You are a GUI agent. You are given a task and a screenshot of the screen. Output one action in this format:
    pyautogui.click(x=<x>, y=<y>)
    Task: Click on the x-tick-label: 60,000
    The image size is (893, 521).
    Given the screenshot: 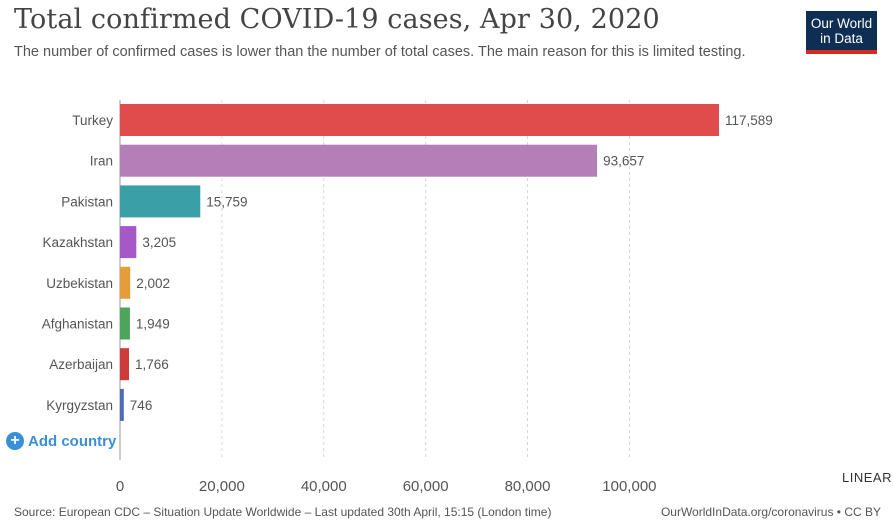 What is the action you would take?
    pyautogui.click(x=426, y=486)
    